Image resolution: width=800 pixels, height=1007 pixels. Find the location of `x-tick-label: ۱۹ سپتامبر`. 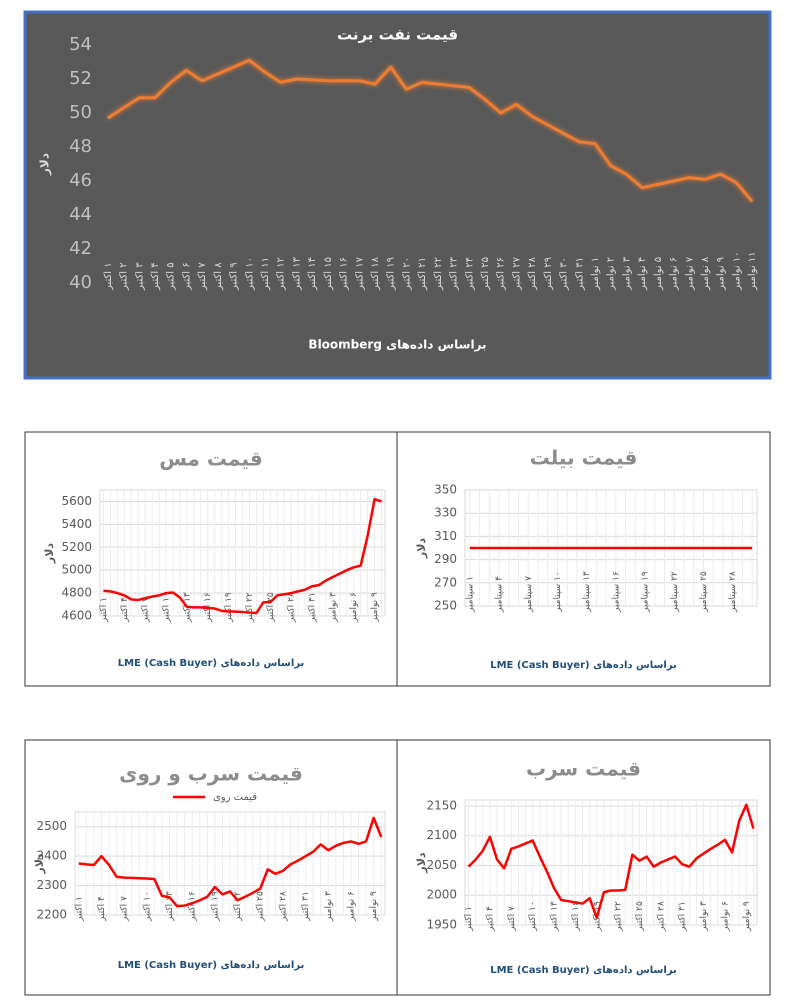

x-tick-label: ۱۹ سپتامبر is located at coordinates (646, 592).